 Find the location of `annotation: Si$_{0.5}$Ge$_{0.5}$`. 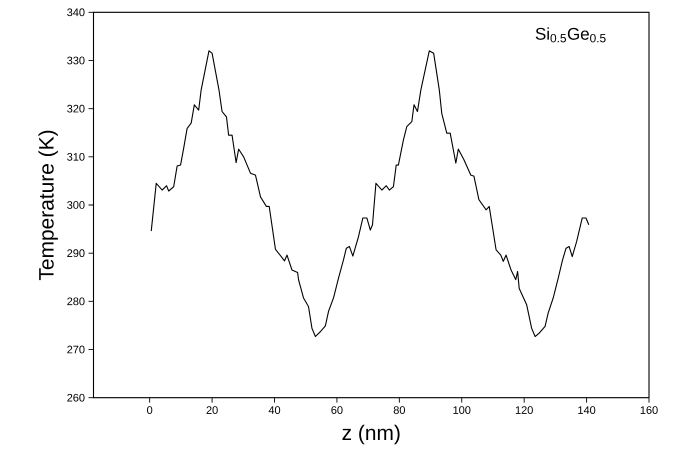

annotation: Si$_{0.5}$Ge$_{0.5}$ is located at coordinates (571, 34).